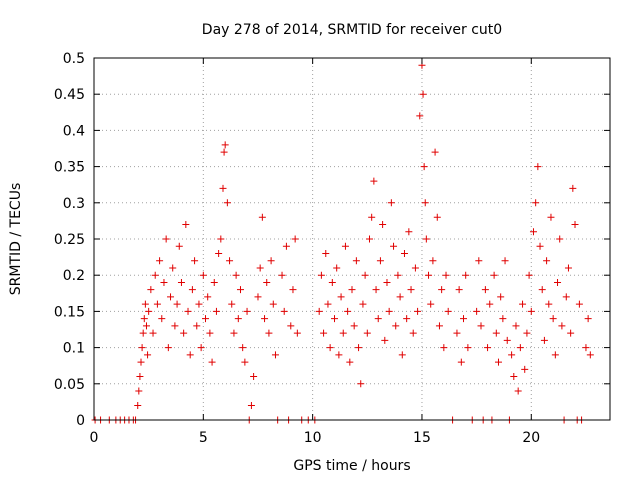 The image size is (640, 480). Describe the element at coordinates (69, 312) in the screenshot. I see `y-tick-label: 0.15` at that location.